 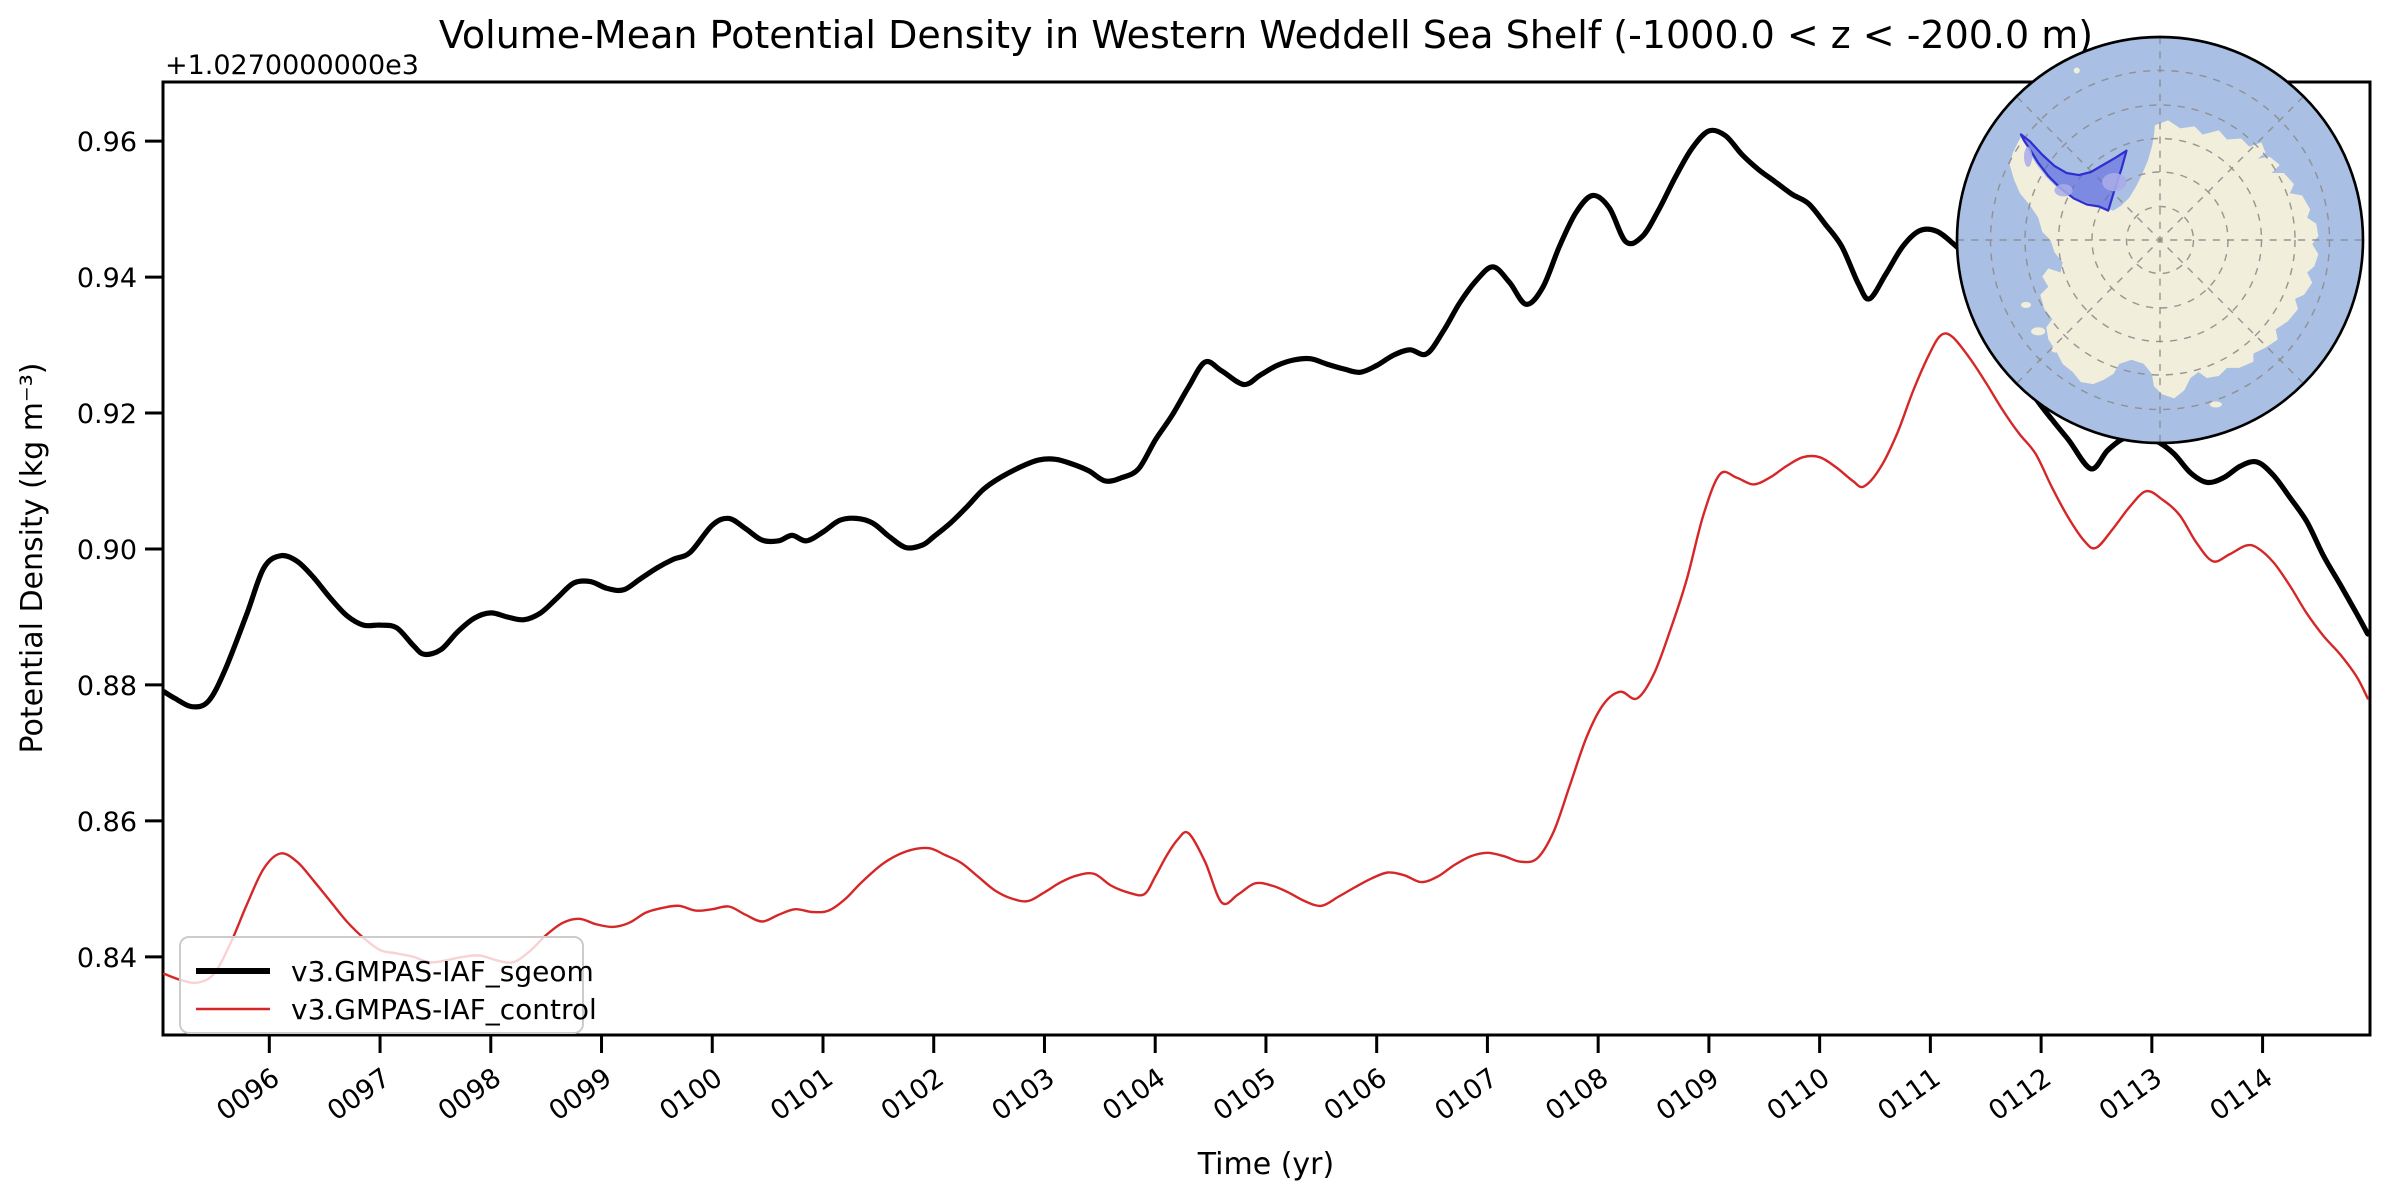 What do you see at coordinates (1688, 1094) in the screenshot?
I see `svg-text: 0109` at bounding box center [1688, 1094].